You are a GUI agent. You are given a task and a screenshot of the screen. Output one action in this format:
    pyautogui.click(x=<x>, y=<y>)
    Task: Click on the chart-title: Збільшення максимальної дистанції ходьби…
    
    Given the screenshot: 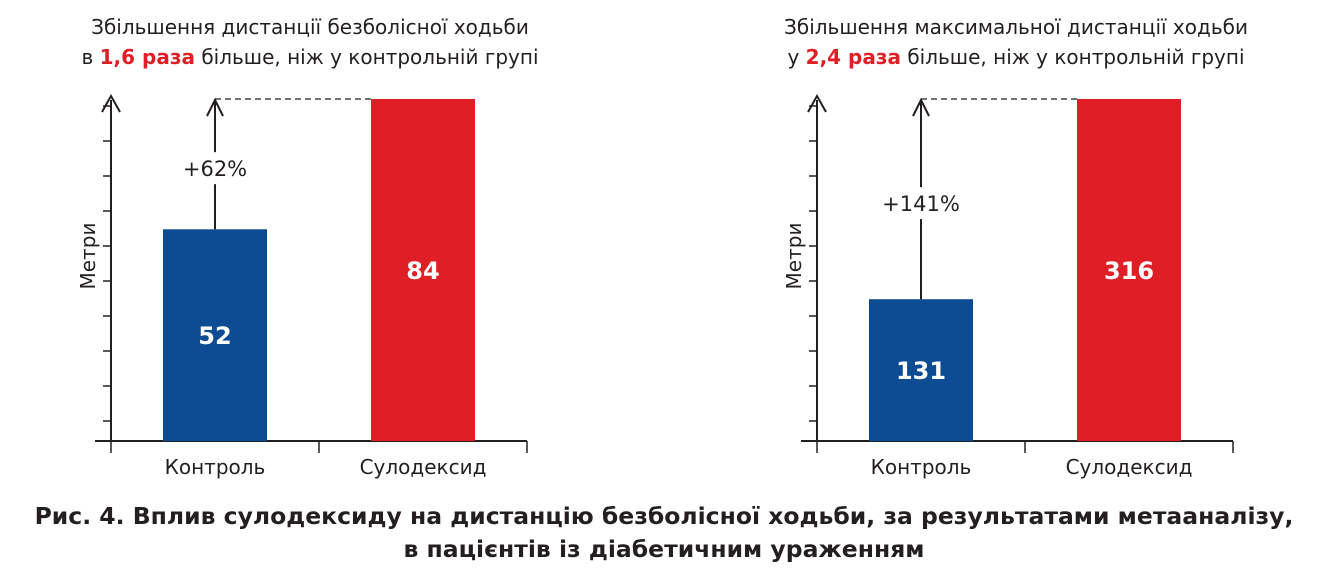 What is the action you would take?
    pyautogui.click(x=1016, y=42)
    